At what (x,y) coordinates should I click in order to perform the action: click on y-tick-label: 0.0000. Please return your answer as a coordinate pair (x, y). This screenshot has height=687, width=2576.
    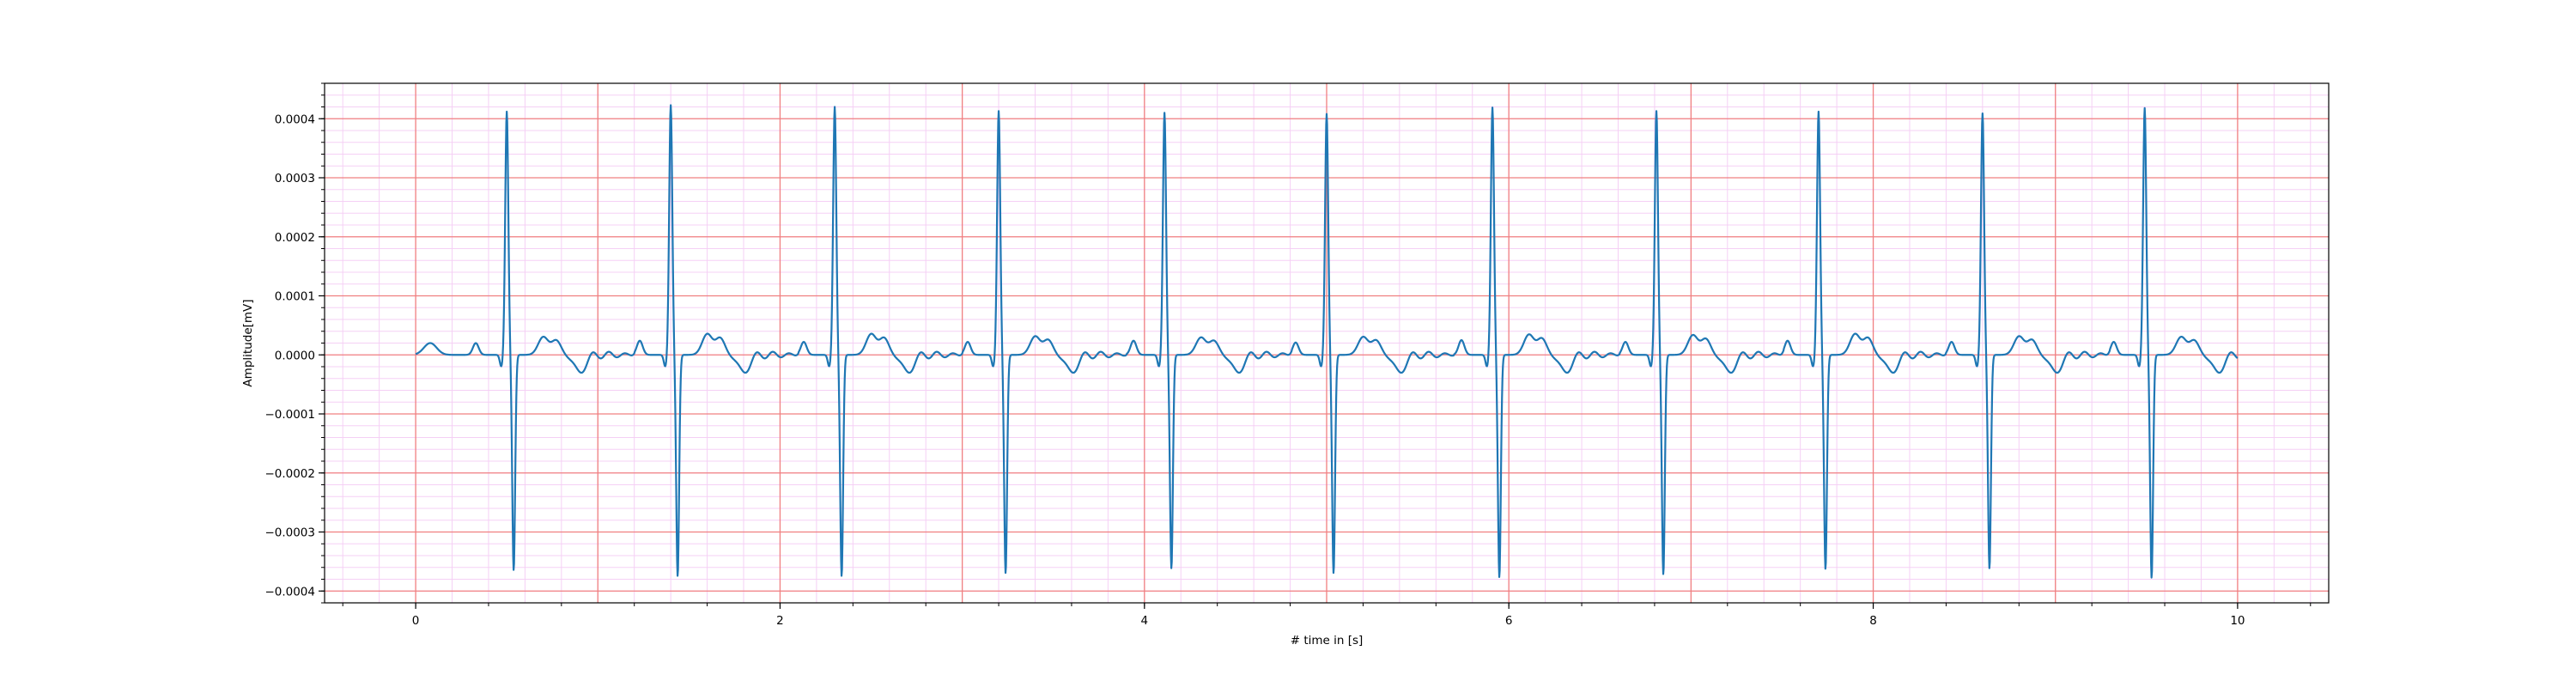
    Looking at the image, I should click on (295, 355).